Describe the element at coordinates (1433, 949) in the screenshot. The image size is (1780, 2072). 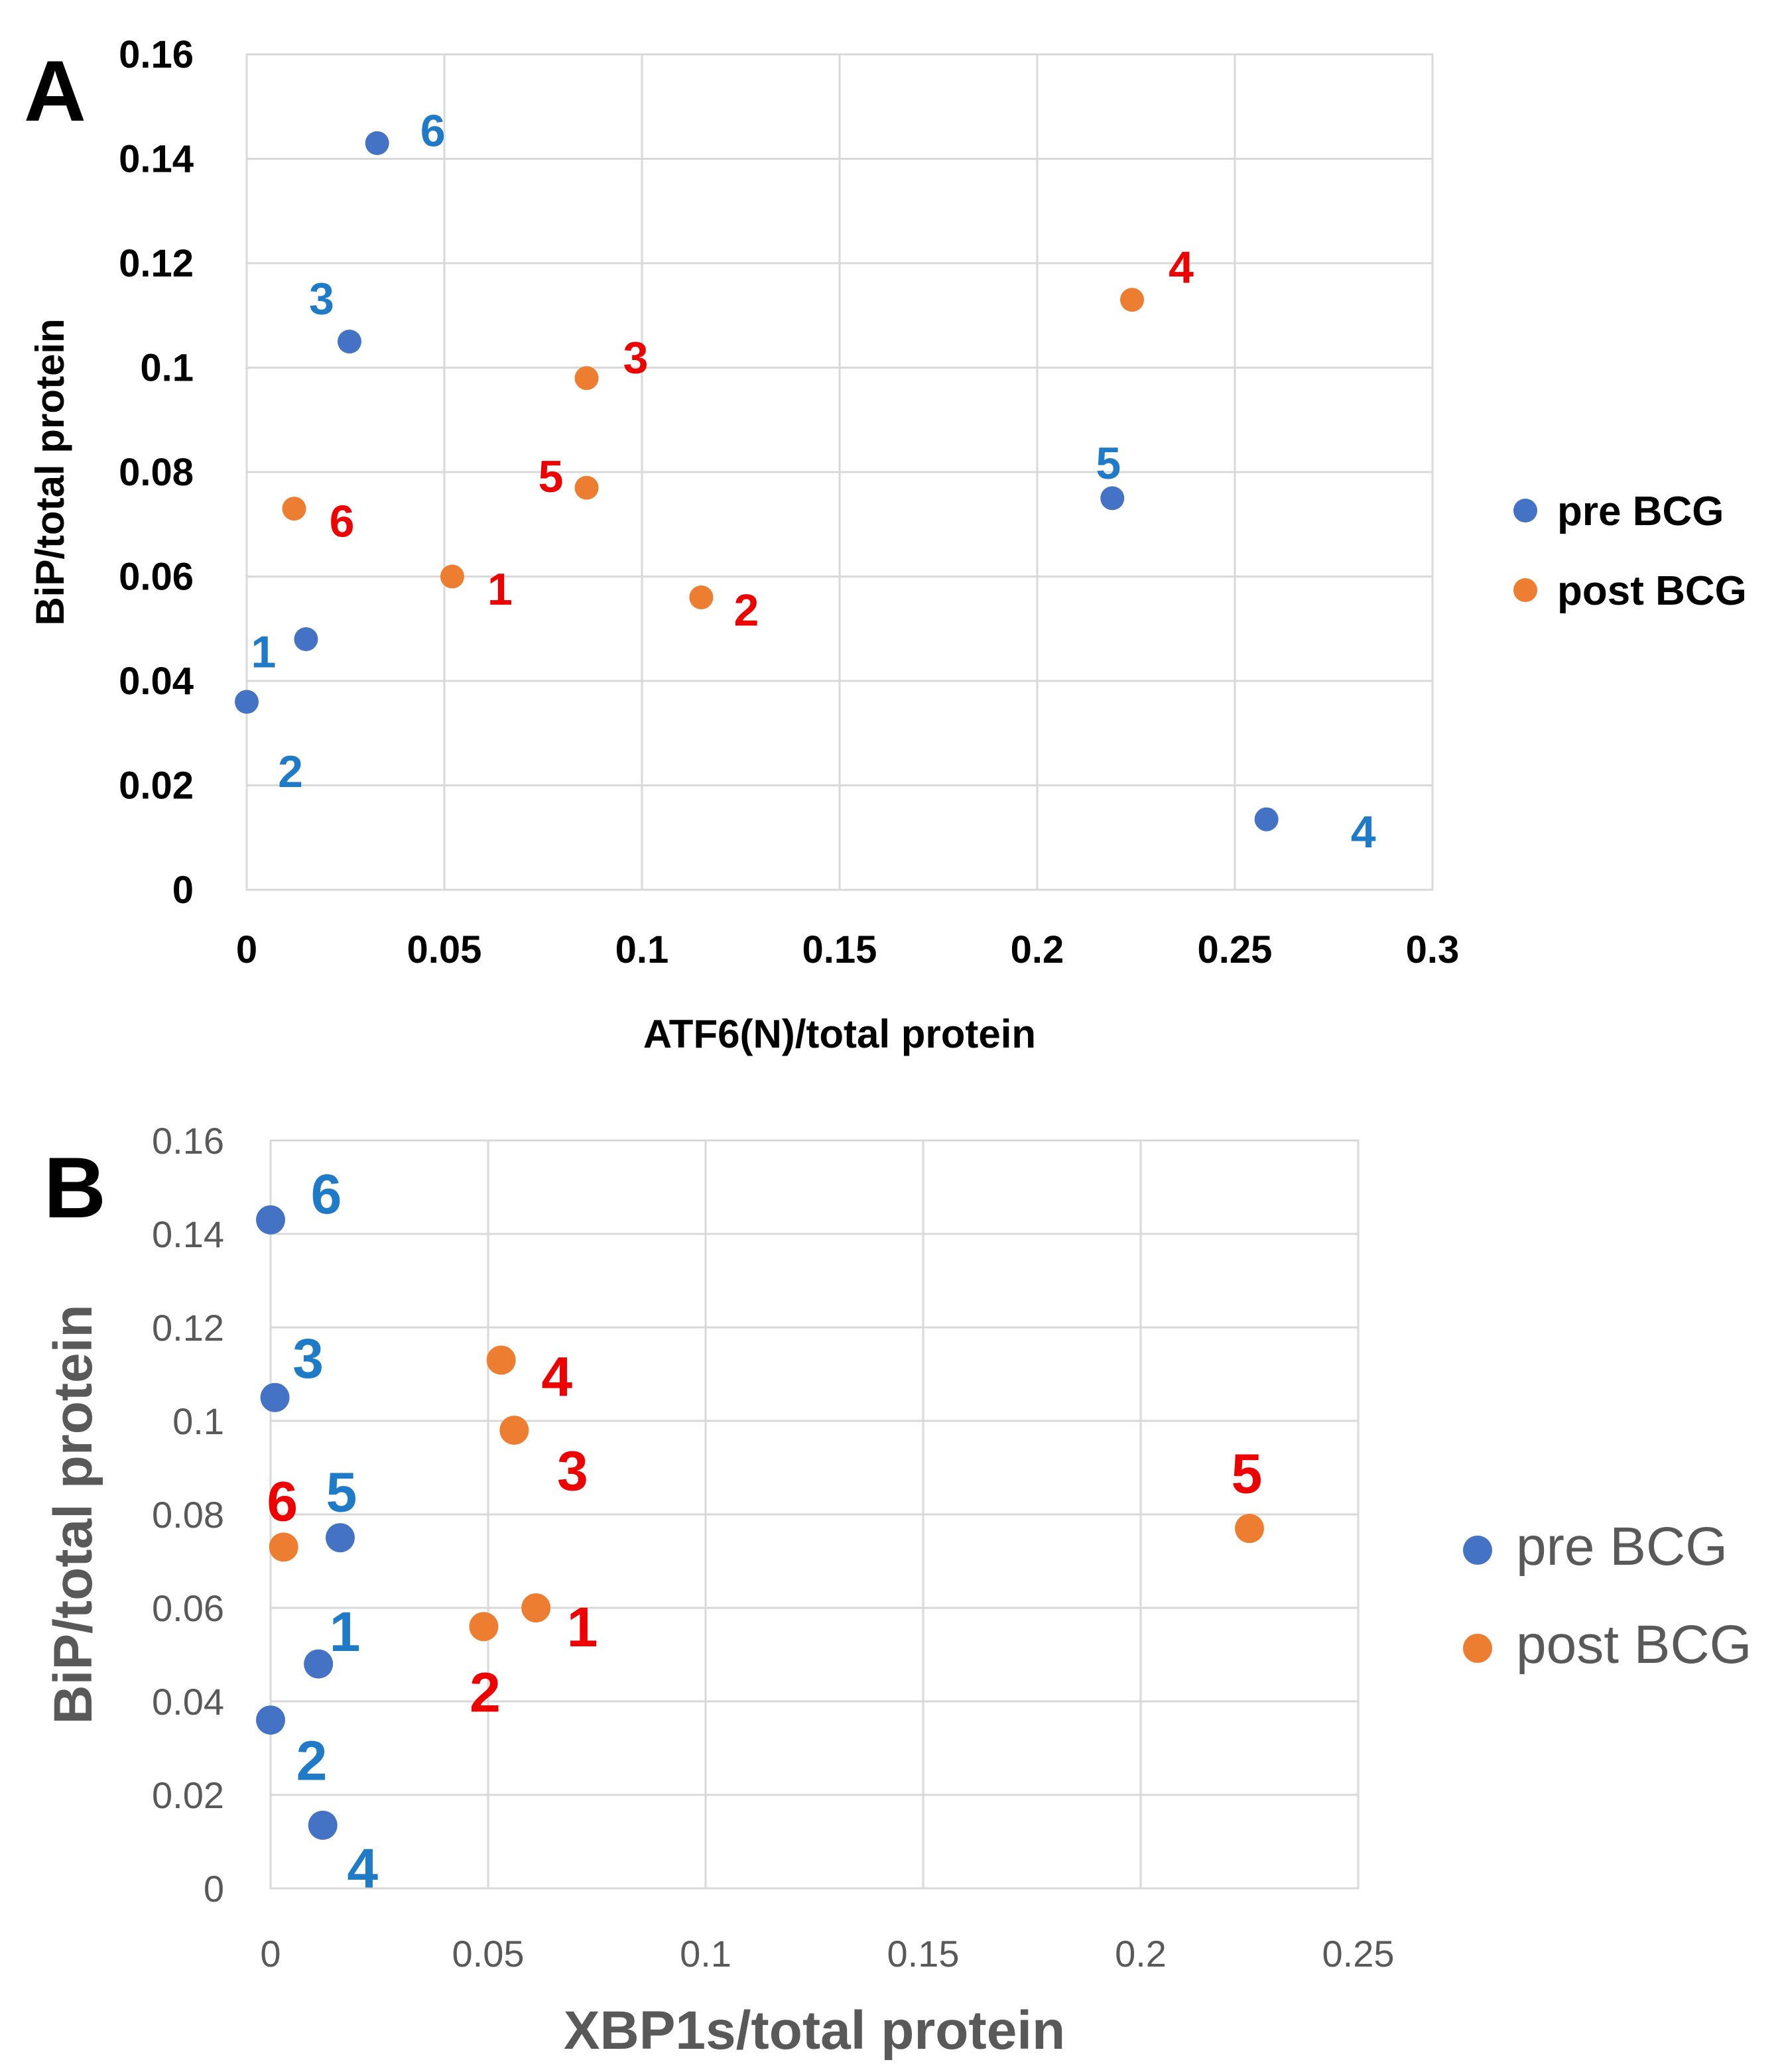
I see `x-tick-label: 0.3` at that location.